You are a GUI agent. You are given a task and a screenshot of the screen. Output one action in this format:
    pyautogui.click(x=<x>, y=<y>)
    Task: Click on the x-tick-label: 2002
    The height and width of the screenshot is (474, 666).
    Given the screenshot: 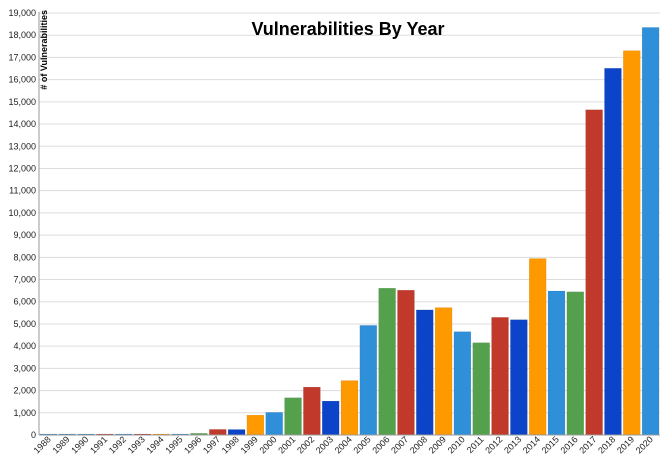 What is the action you would take?
    pyautogui.click(x=305, y=444)
    